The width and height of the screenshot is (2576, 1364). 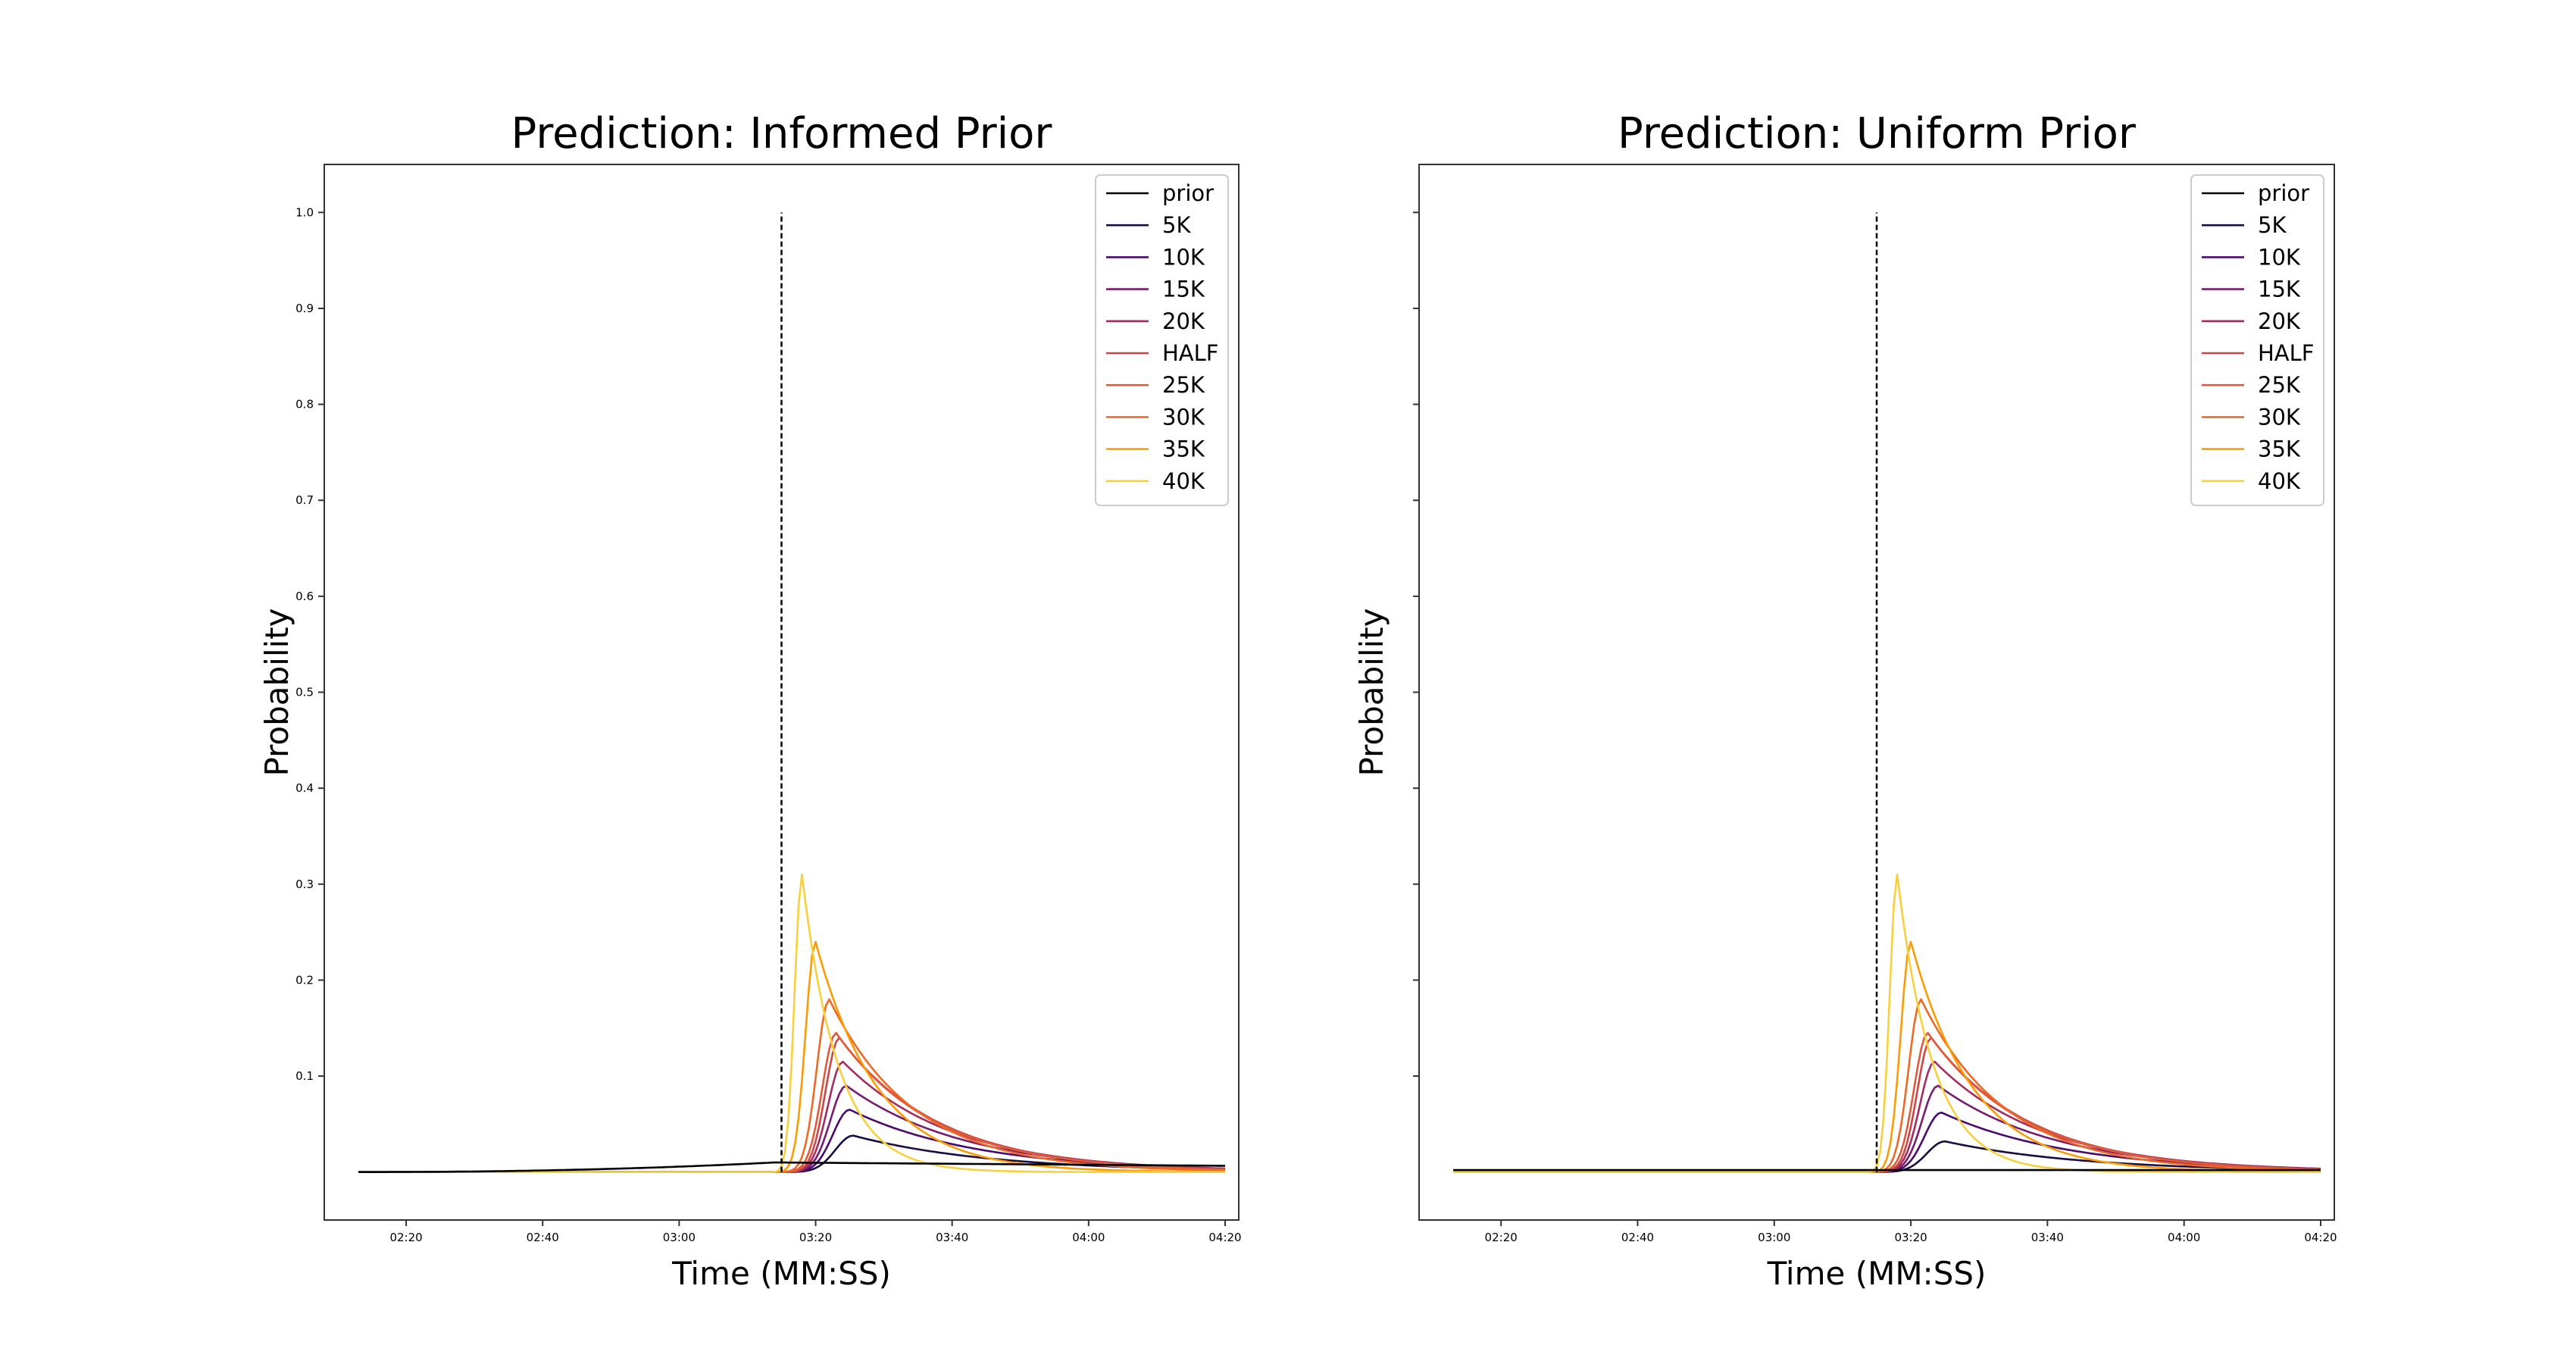 What do you see at coordinates (305, 884) in the screenshot?
I see `y-tick-label: 0.3` at bounding box center [305, 884].